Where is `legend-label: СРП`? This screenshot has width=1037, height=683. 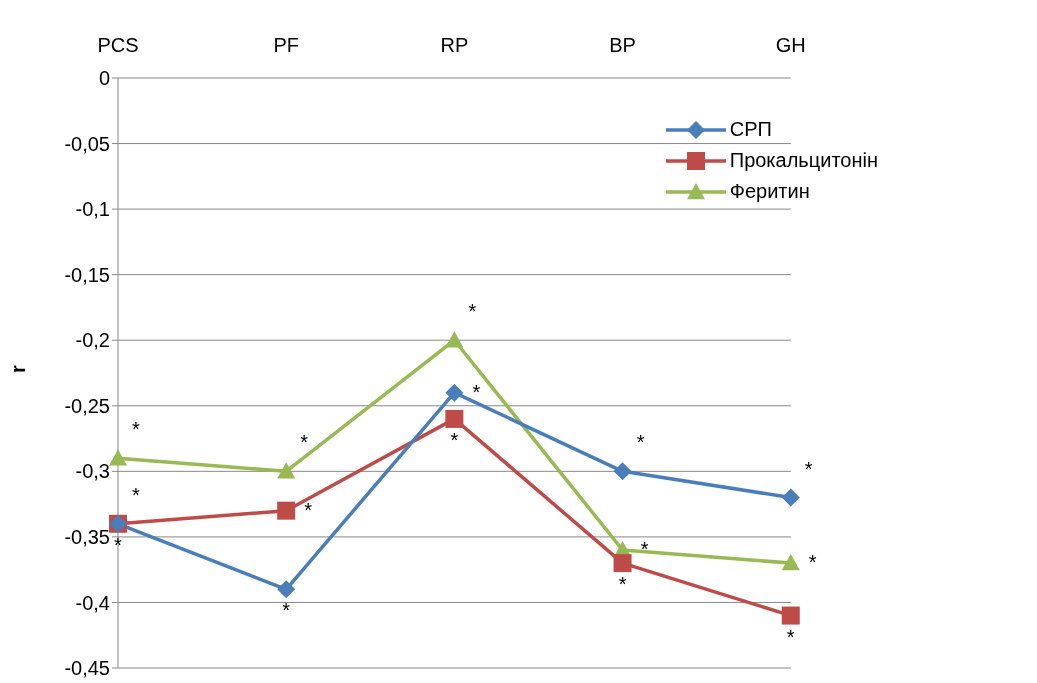
legend-label: СРП is located at coordinates (750, 129).